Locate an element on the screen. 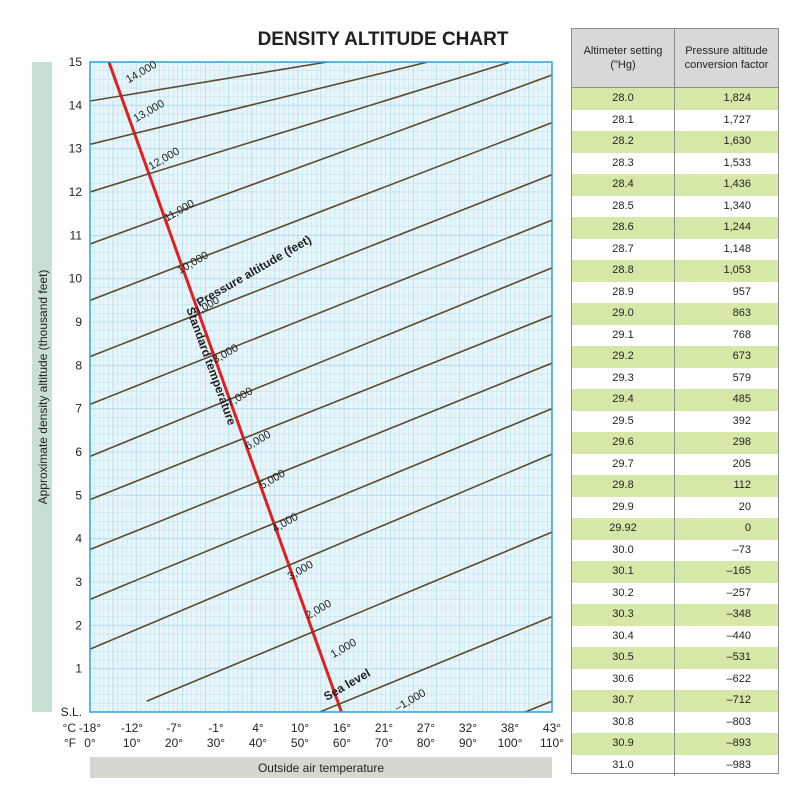  altimeter-setting-cell: 28.8 is located at coordinates (623, 271).